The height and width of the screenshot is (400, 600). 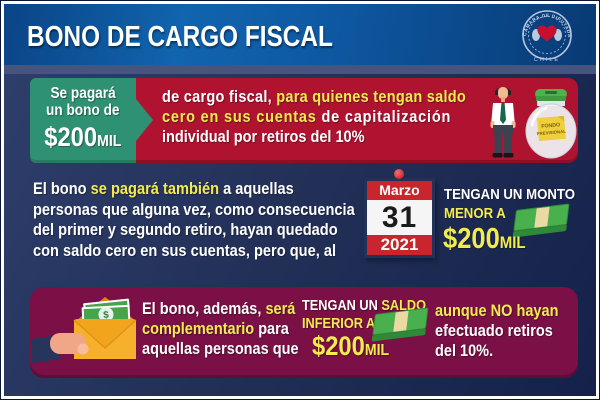 What do you see at coordinates (494, 331) in the screenshot?
I see `band3-right-line2: efectuado retiros` at bounding box center [494, 331].